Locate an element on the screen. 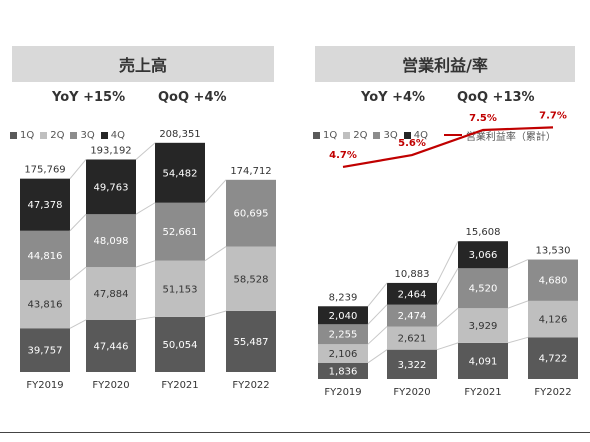  total-label: 8,239 is located at coordinates (343, 297).